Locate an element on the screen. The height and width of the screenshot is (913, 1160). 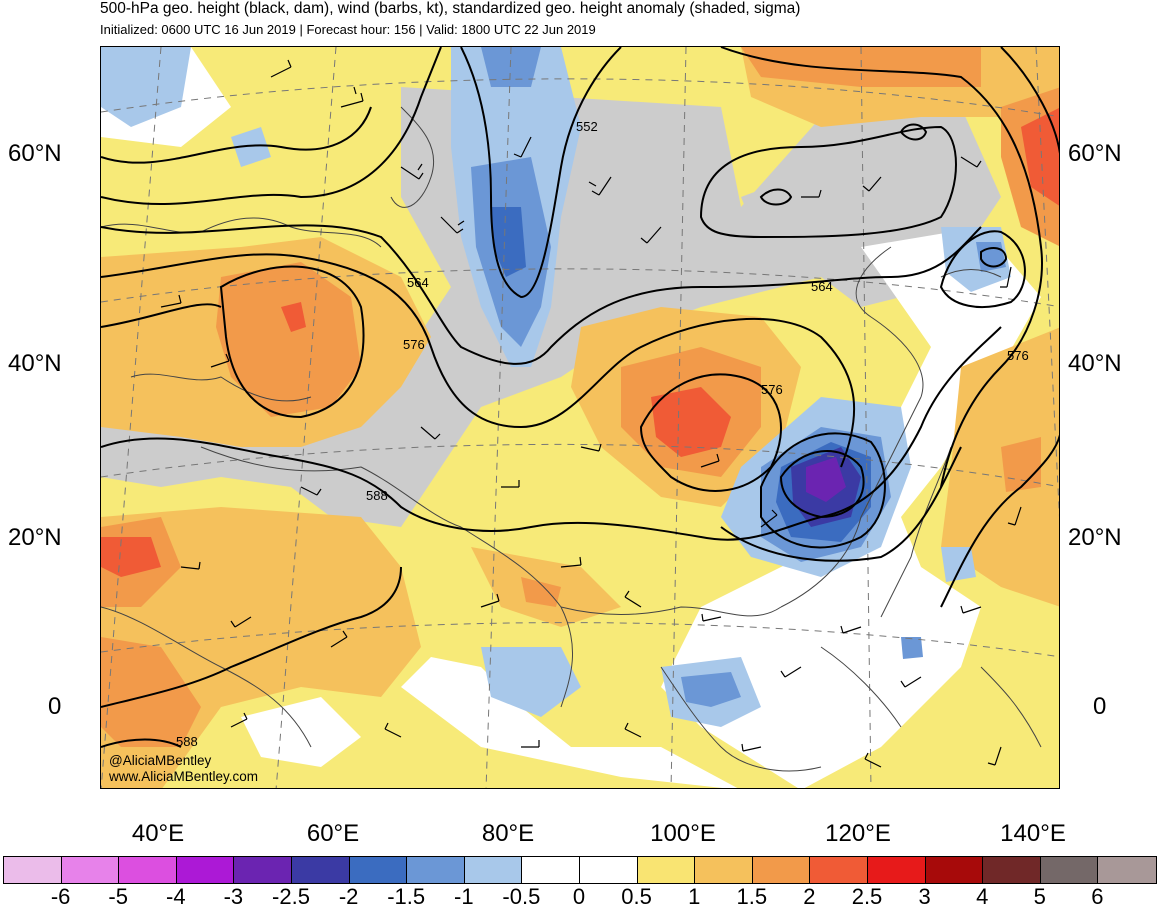
lat-label-right-0: 0 is located at coordinates (1100, 706).